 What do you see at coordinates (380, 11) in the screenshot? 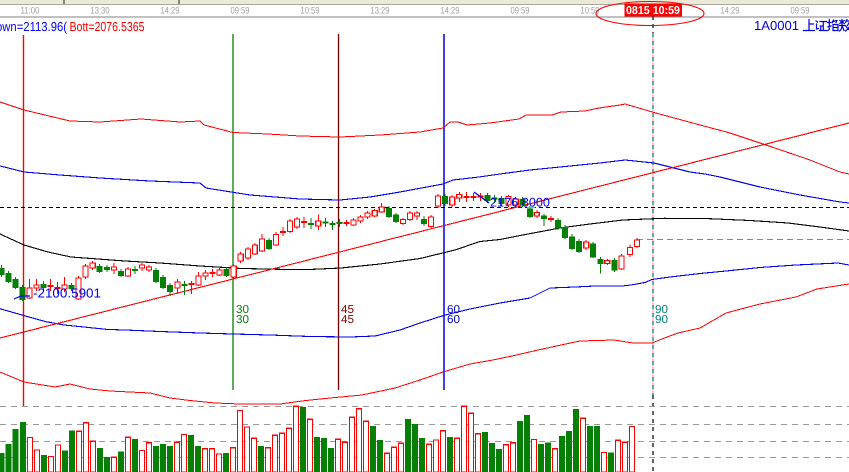
I see `svg-text: 13:29` at bounding box center [380, 11].